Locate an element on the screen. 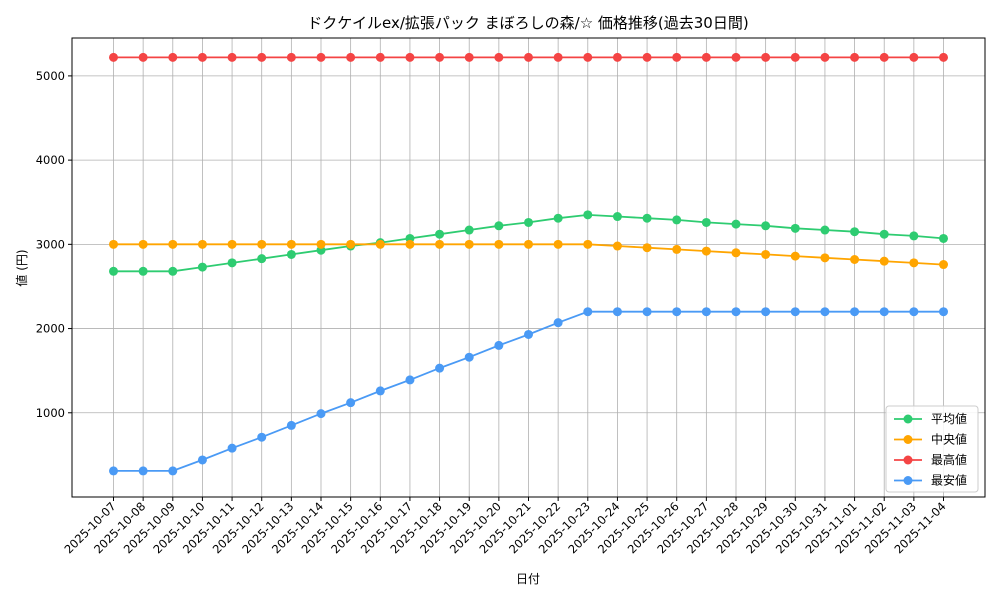  legend-label: 最安値 is located at coordinates (949, 480).